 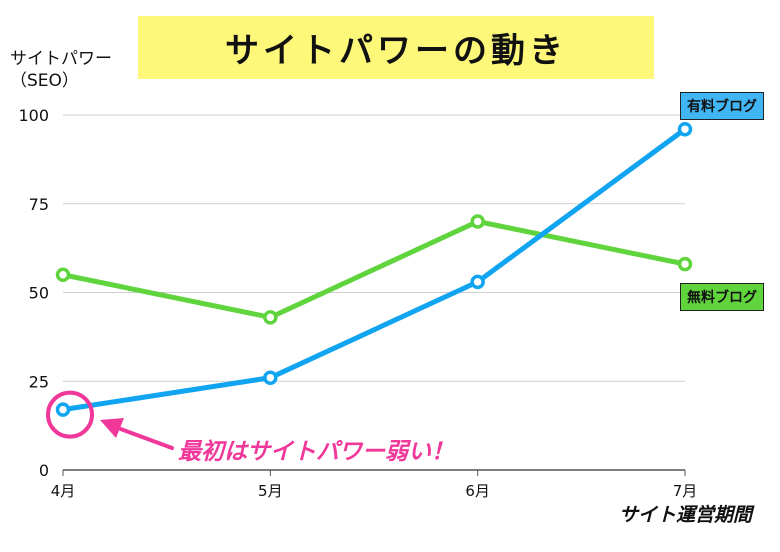 What do you see at coordinates (112, 428) in the screenshot?
I see `annotation-arrow-head` at bounding box center [112, 428].